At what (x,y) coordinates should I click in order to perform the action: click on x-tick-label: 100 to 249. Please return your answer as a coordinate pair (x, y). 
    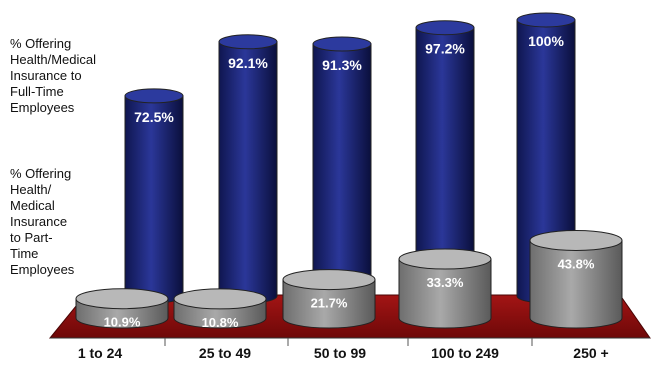
    Looking at the image, I should click on (465, 353).